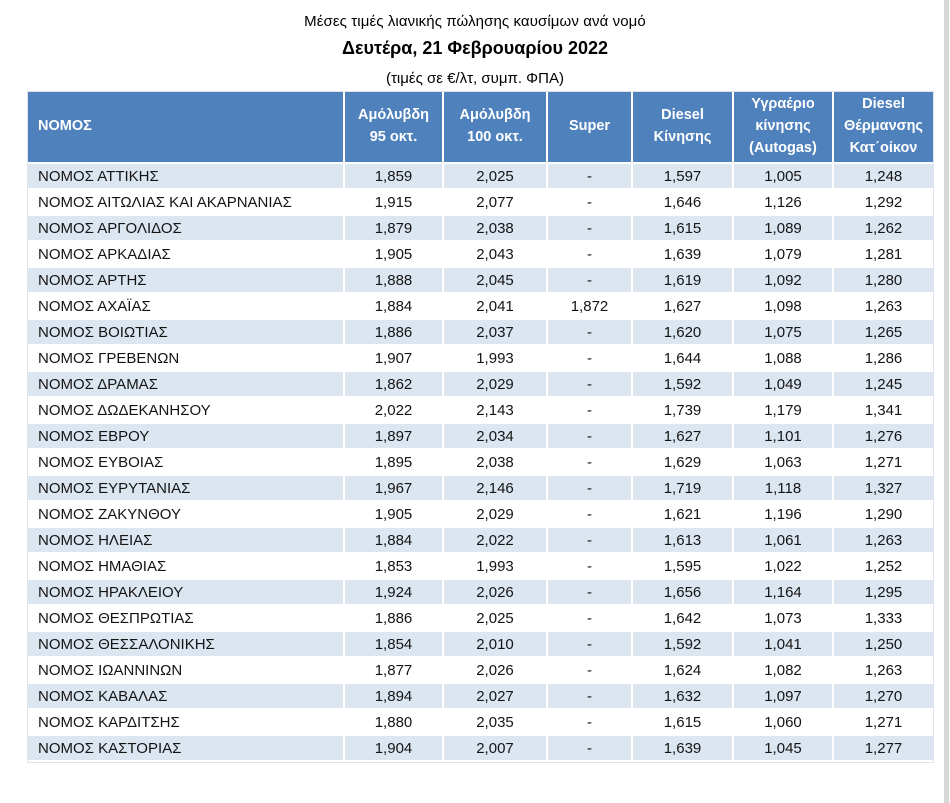  Describe the element at coordinates (783, 592) in the screenshot. I see `price-cell: 1,164` at that location.